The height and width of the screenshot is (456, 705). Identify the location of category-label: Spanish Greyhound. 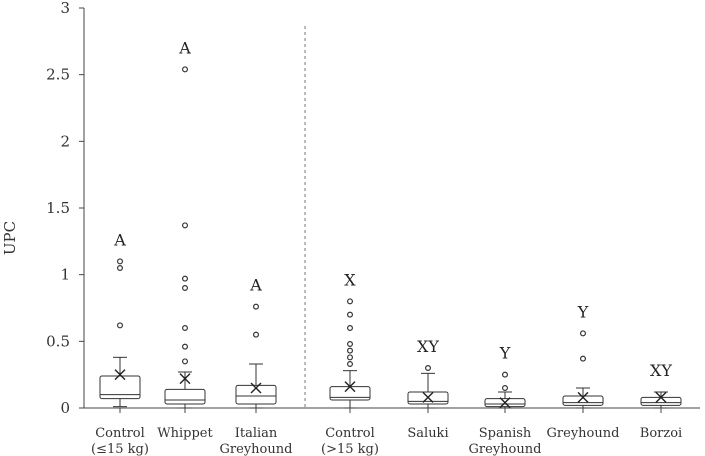
(505, 441).